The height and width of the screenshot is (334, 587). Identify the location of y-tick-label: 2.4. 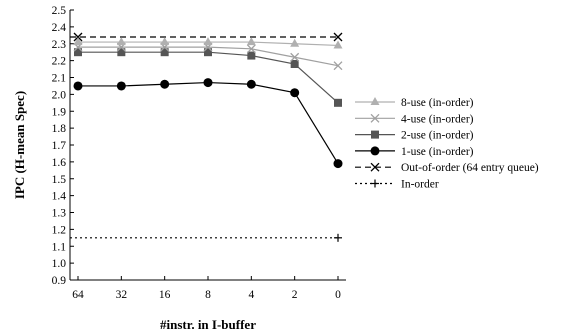
(59, 28).